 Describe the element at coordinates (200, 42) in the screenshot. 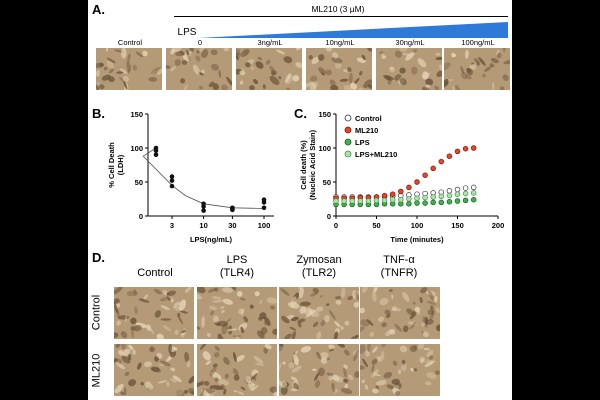

I see `panel-a-col-label: 0` at that location.